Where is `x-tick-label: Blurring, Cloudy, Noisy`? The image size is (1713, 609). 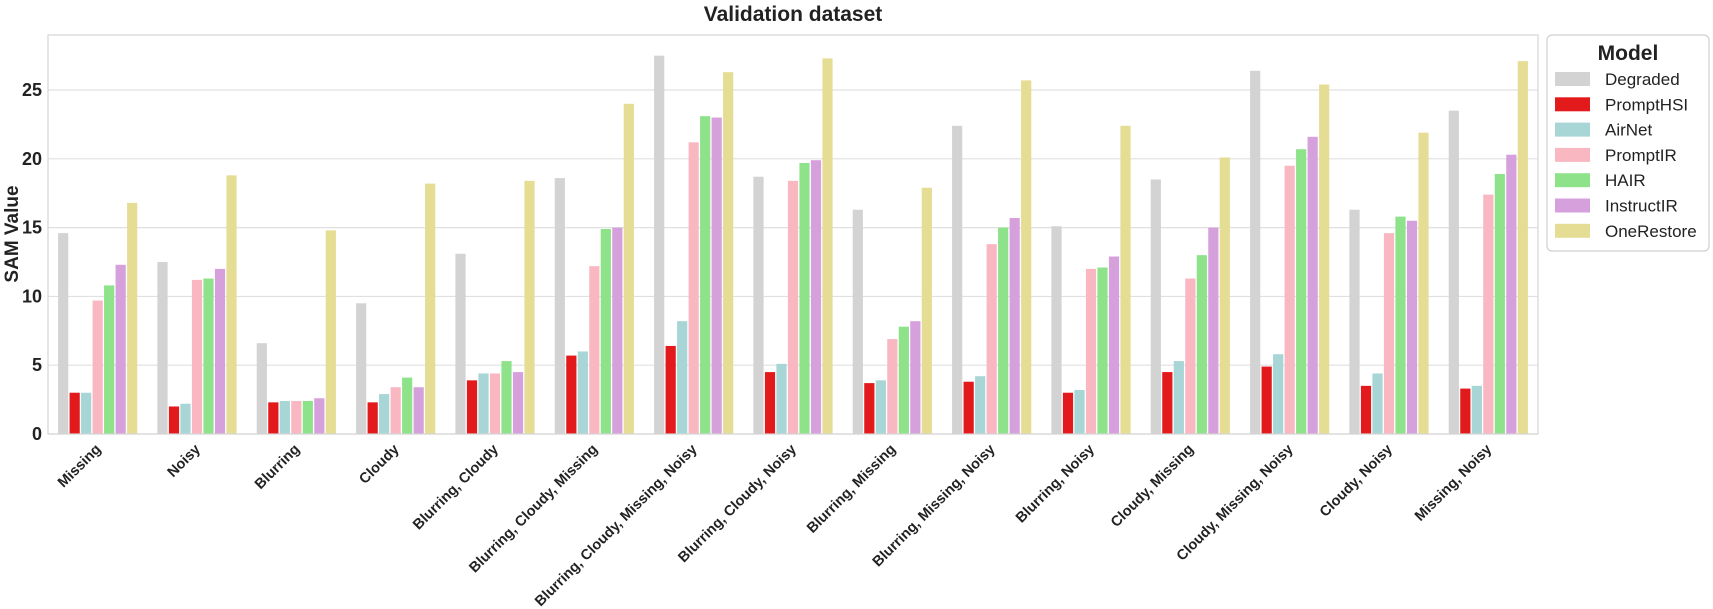 x-tick-label: Blurring, Cloudy, Noisy is located at coordinates (737, 504).